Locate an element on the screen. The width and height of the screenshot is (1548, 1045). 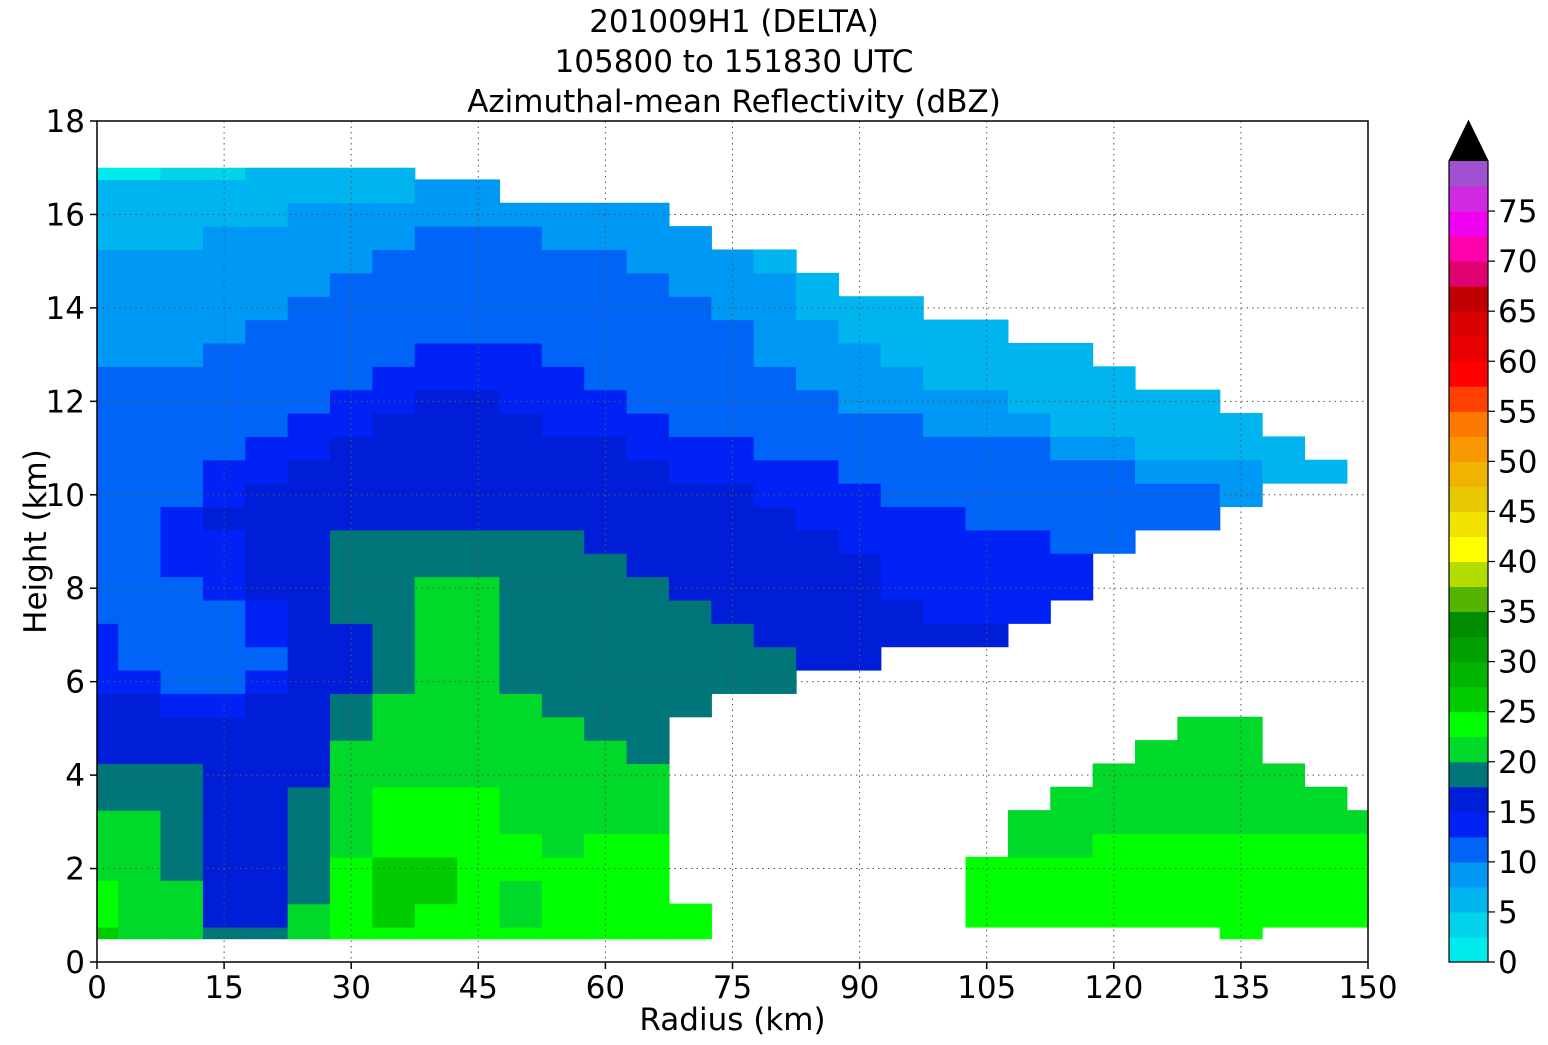
colorbar-tick-label: 60 is located at coordinates (1517, 362).